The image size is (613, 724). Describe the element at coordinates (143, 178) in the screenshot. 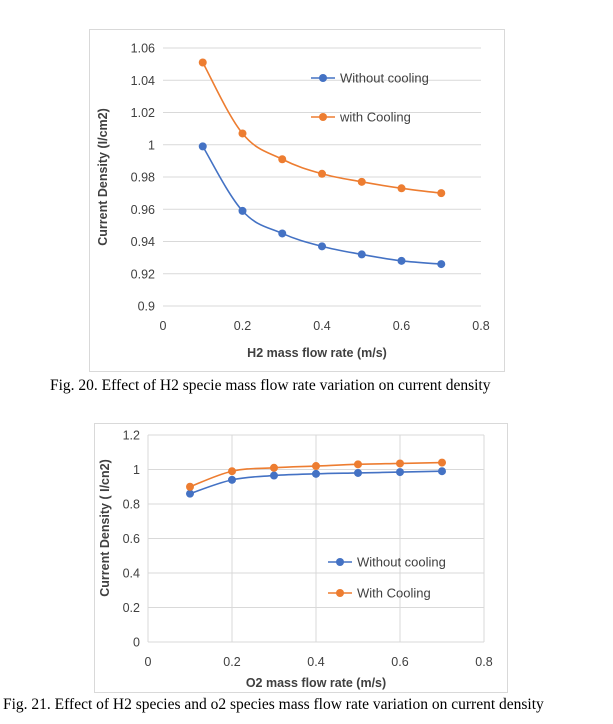

I see `chart1-y-tick-label: 0.98` at that location.